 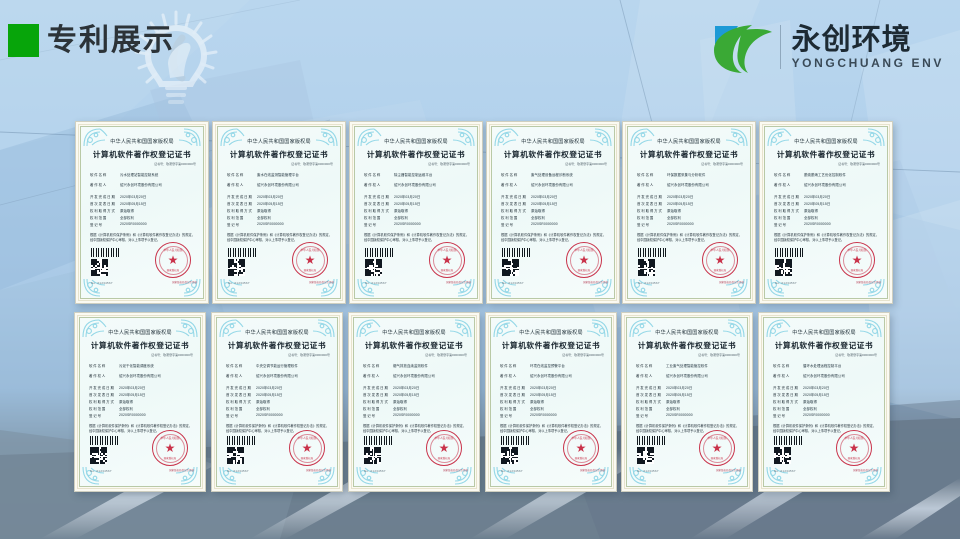 What do you see at coordinates (96, 225) in the screenshot?
I see `field-label: 登记号` at bounding box center [96, 225].